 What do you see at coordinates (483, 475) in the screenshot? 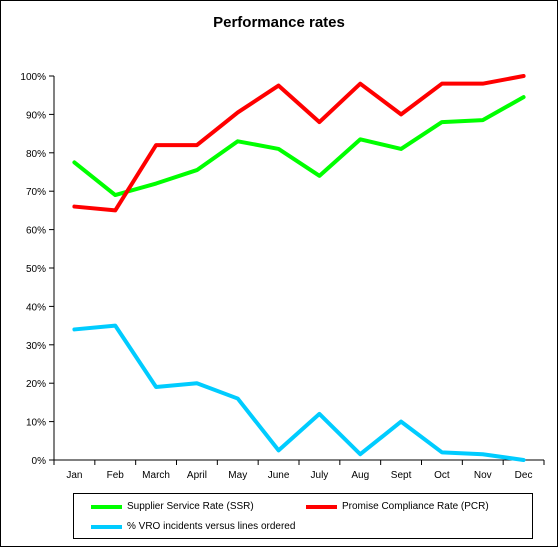
I see `x-tick-label: Nov` at bounding box center [483, 475].